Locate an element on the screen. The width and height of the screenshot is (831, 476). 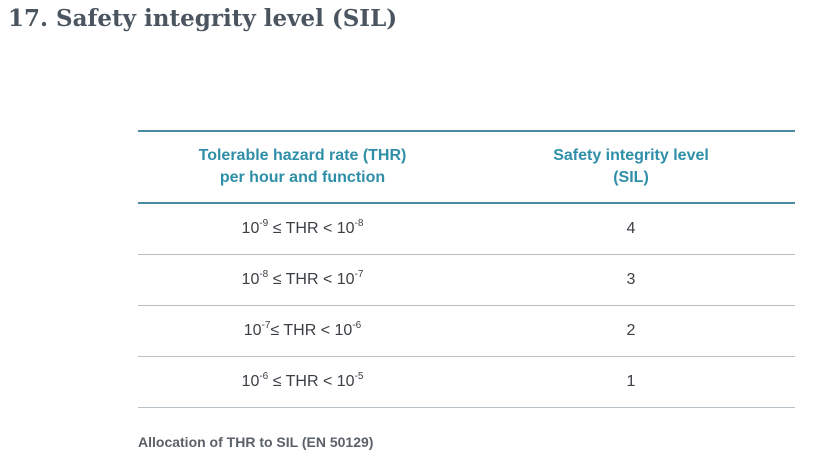
sil-value-cell: 4 is located at coordinates (631, 228).